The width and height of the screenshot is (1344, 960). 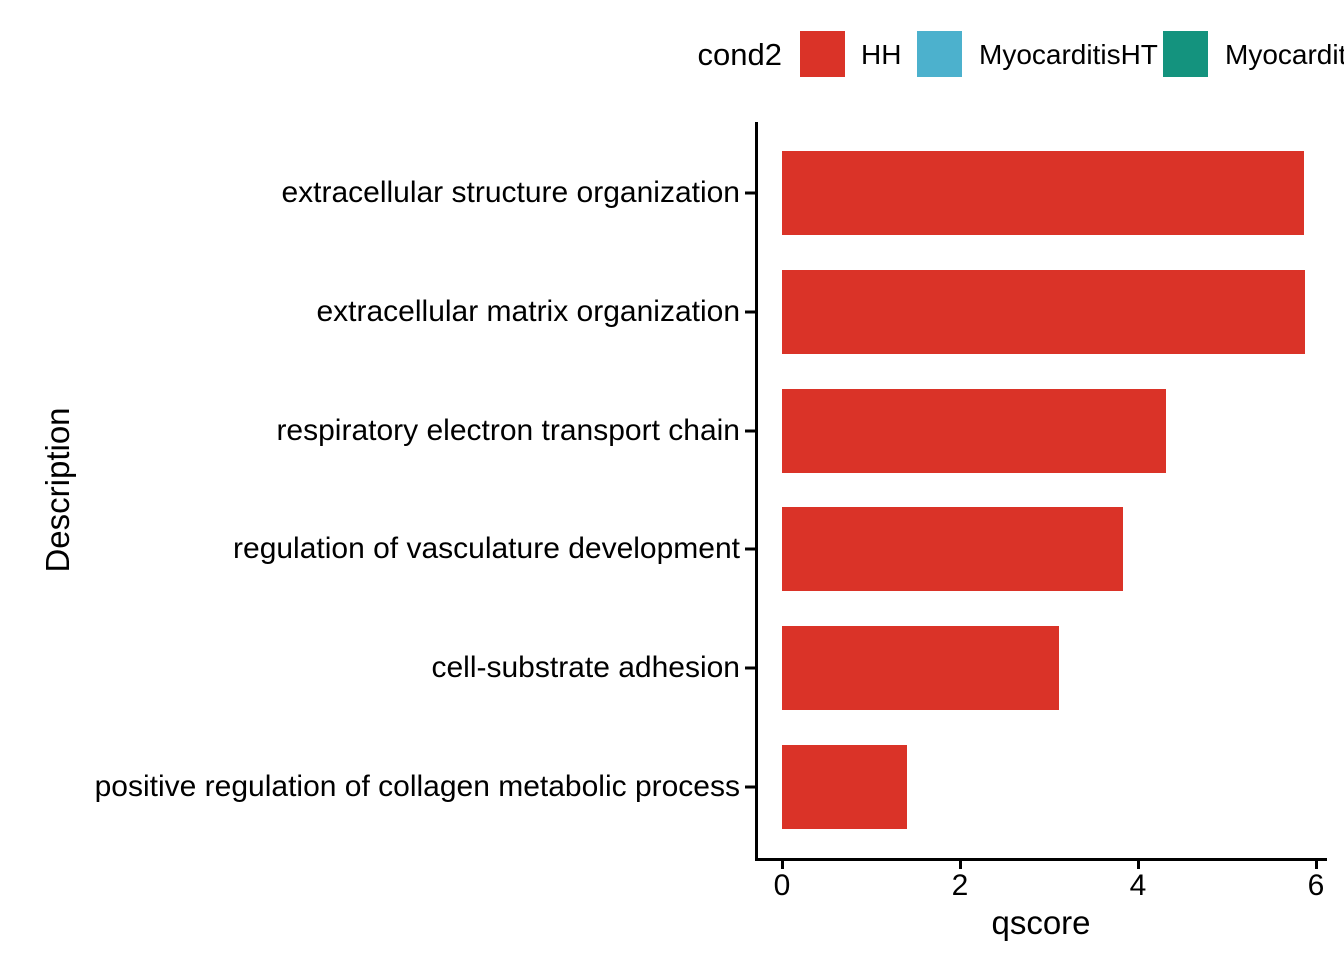 I want to click on legend-title: cond2, so click(x=739, y=54).